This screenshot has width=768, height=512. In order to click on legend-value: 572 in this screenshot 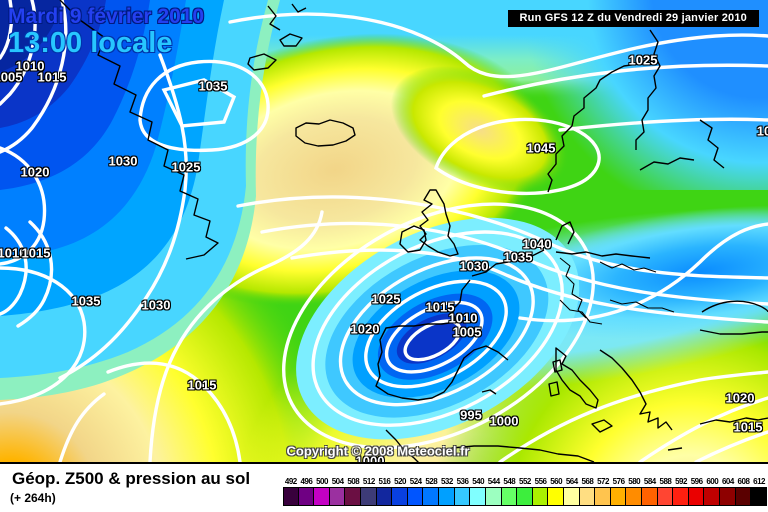, I will do `click(603, 481)`.